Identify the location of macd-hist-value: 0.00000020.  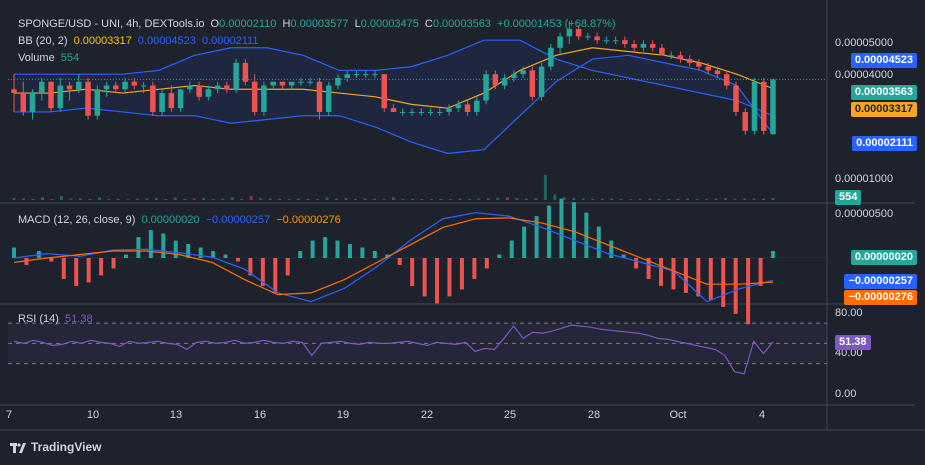
(170, 220).